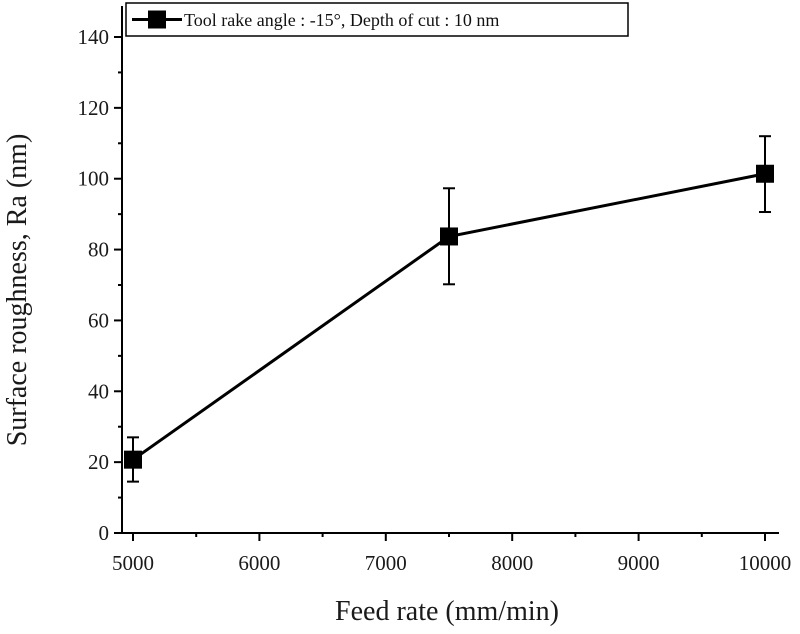  What do you see at coordinates (133, 563) in the screenshot?
I see `x-tick-label: 5000` at bounding box center [133, 563].